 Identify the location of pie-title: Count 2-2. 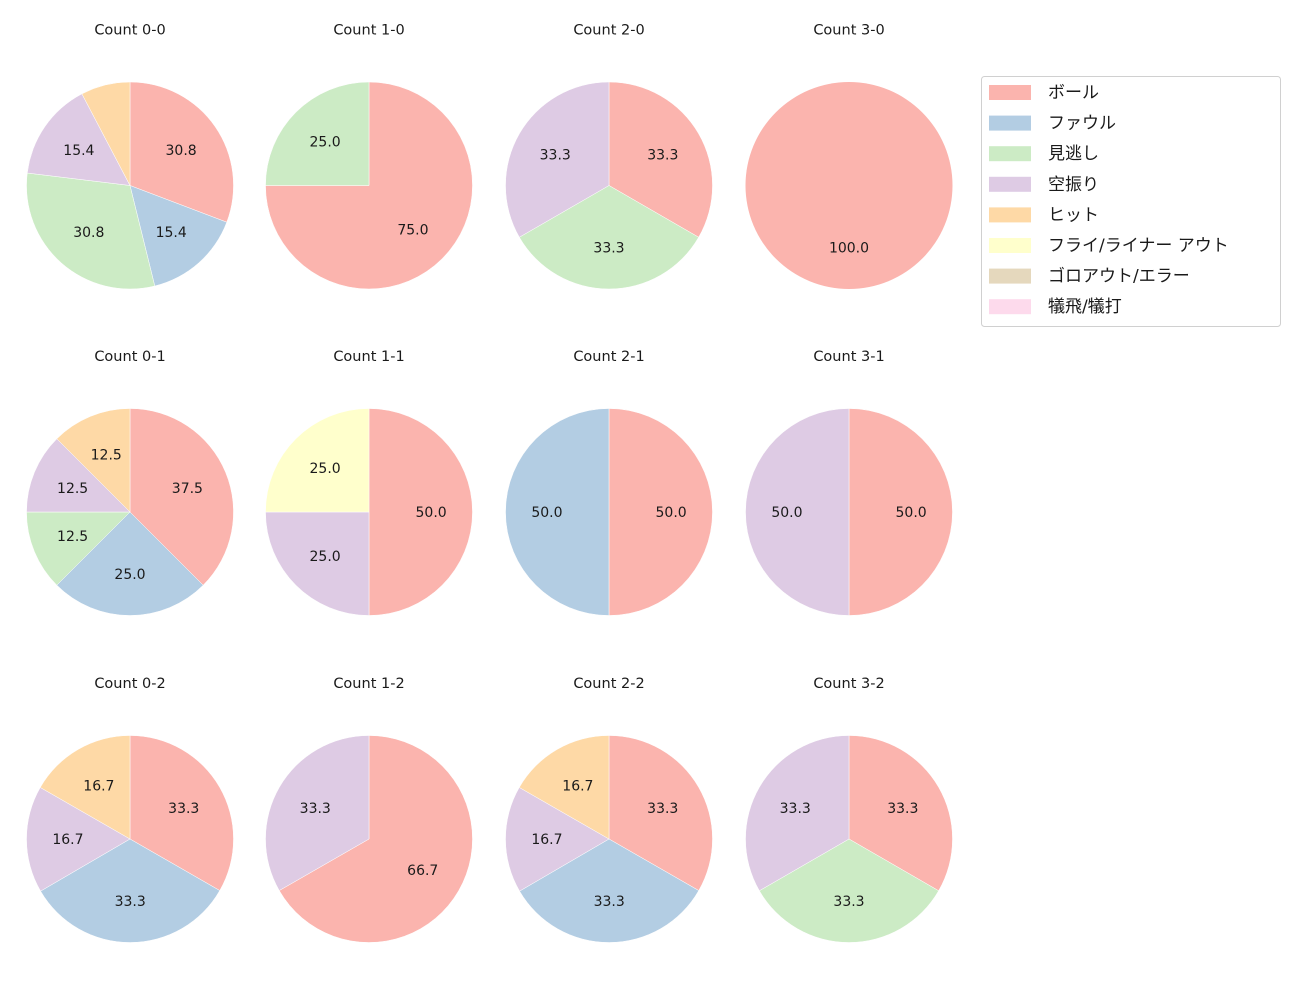
(608, 684).